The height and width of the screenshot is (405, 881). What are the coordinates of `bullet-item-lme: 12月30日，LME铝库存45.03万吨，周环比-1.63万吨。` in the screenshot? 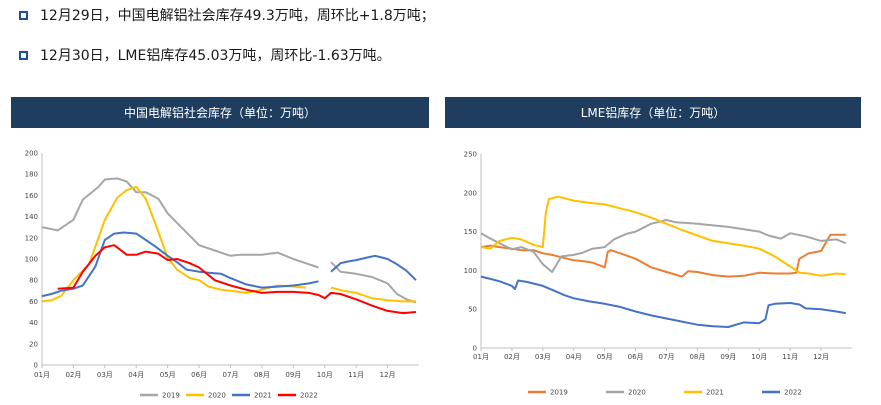 It's located at (205, 55).